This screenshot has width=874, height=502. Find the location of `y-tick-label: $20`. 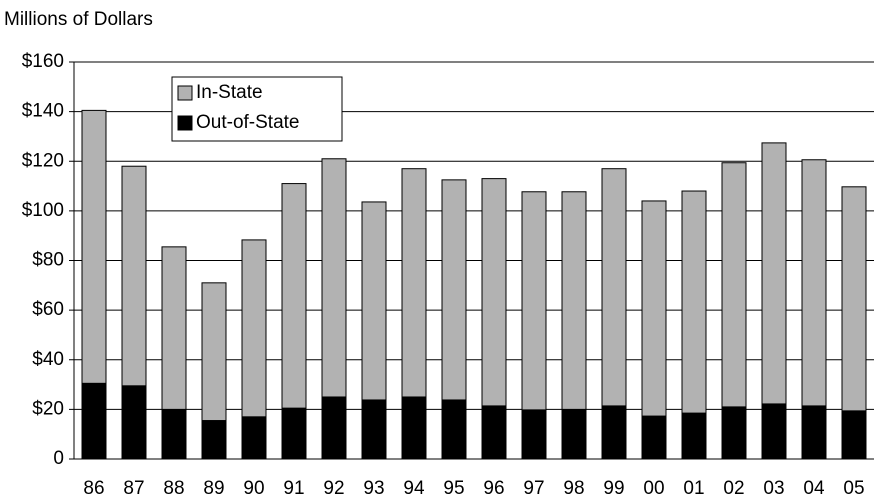

y-tick-label: $20 is located at coordinates (48, 408).